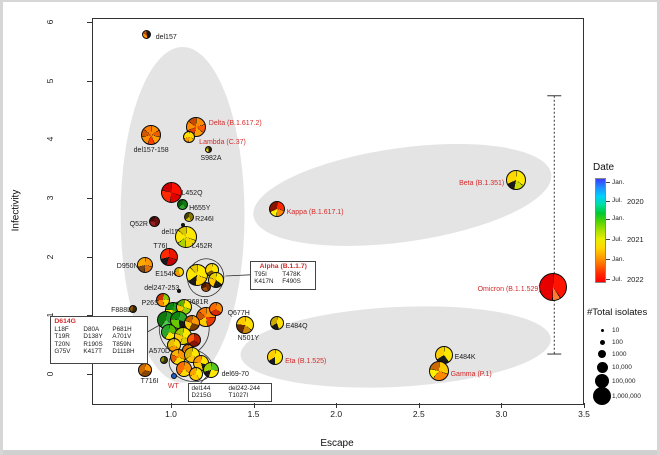 The width and height of the screenshot is (660, 455). What do you see at coordinates (624, 381) in the screenshot?
I see `size-legend-label: 100,000` at bounding box center [624, 381].